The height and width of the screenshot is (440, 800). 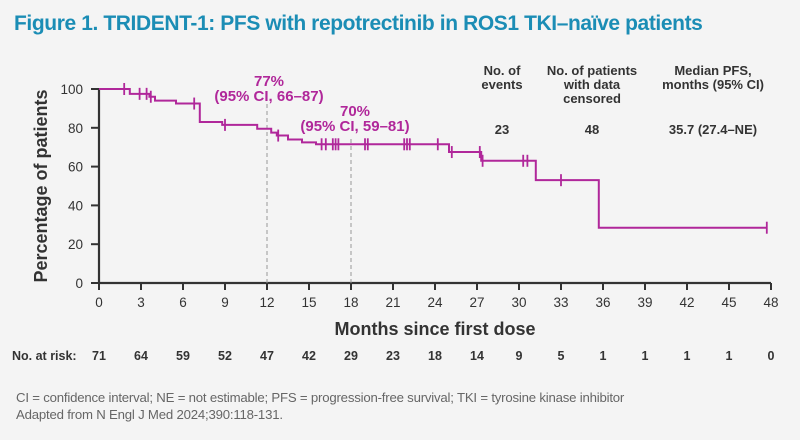 What do you see at coordinates (75, 205) in the screenshot?
I see `y-tick-label: 40` at bounding box center [75, 205].